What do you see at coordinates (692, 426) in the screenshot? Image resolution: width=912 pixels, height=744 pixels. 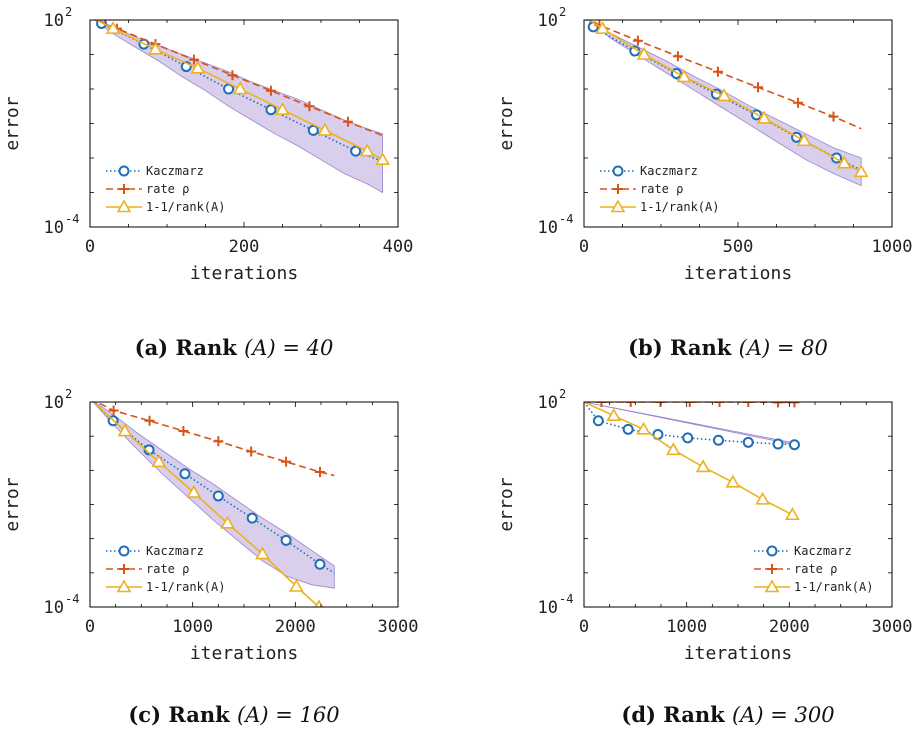 I see `series-kaczmarz` at bounding box center [692, 426].